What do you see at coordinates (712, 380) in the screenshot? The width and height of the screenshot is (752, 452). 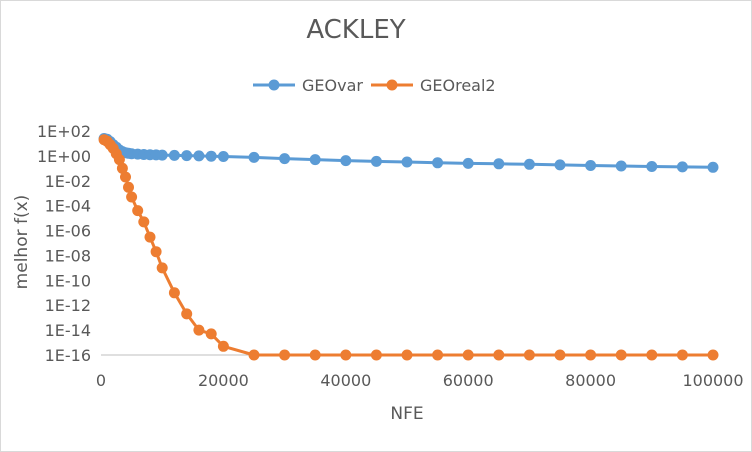 I see `x-tick-label: 100000` at bounding box center [712, 380].